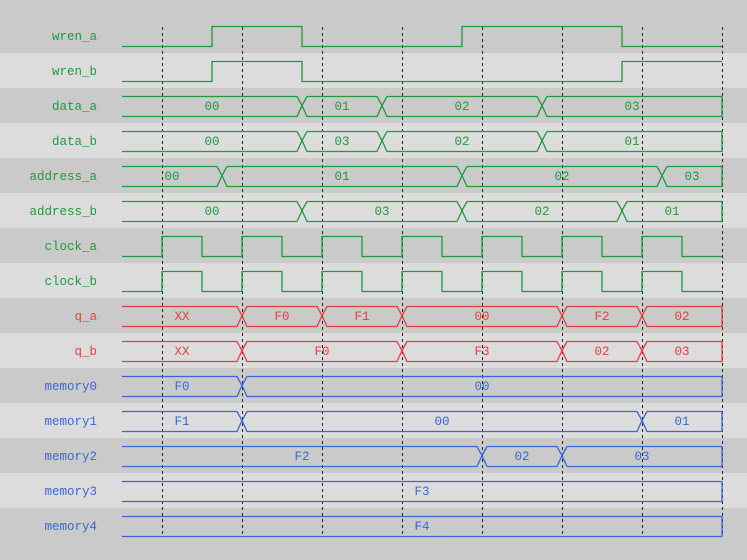 This screenshot has width=747, height=560. Describe the element at coordinates (70, 492) in the screenshot. I see `signal-name-label: memory3` at that location.